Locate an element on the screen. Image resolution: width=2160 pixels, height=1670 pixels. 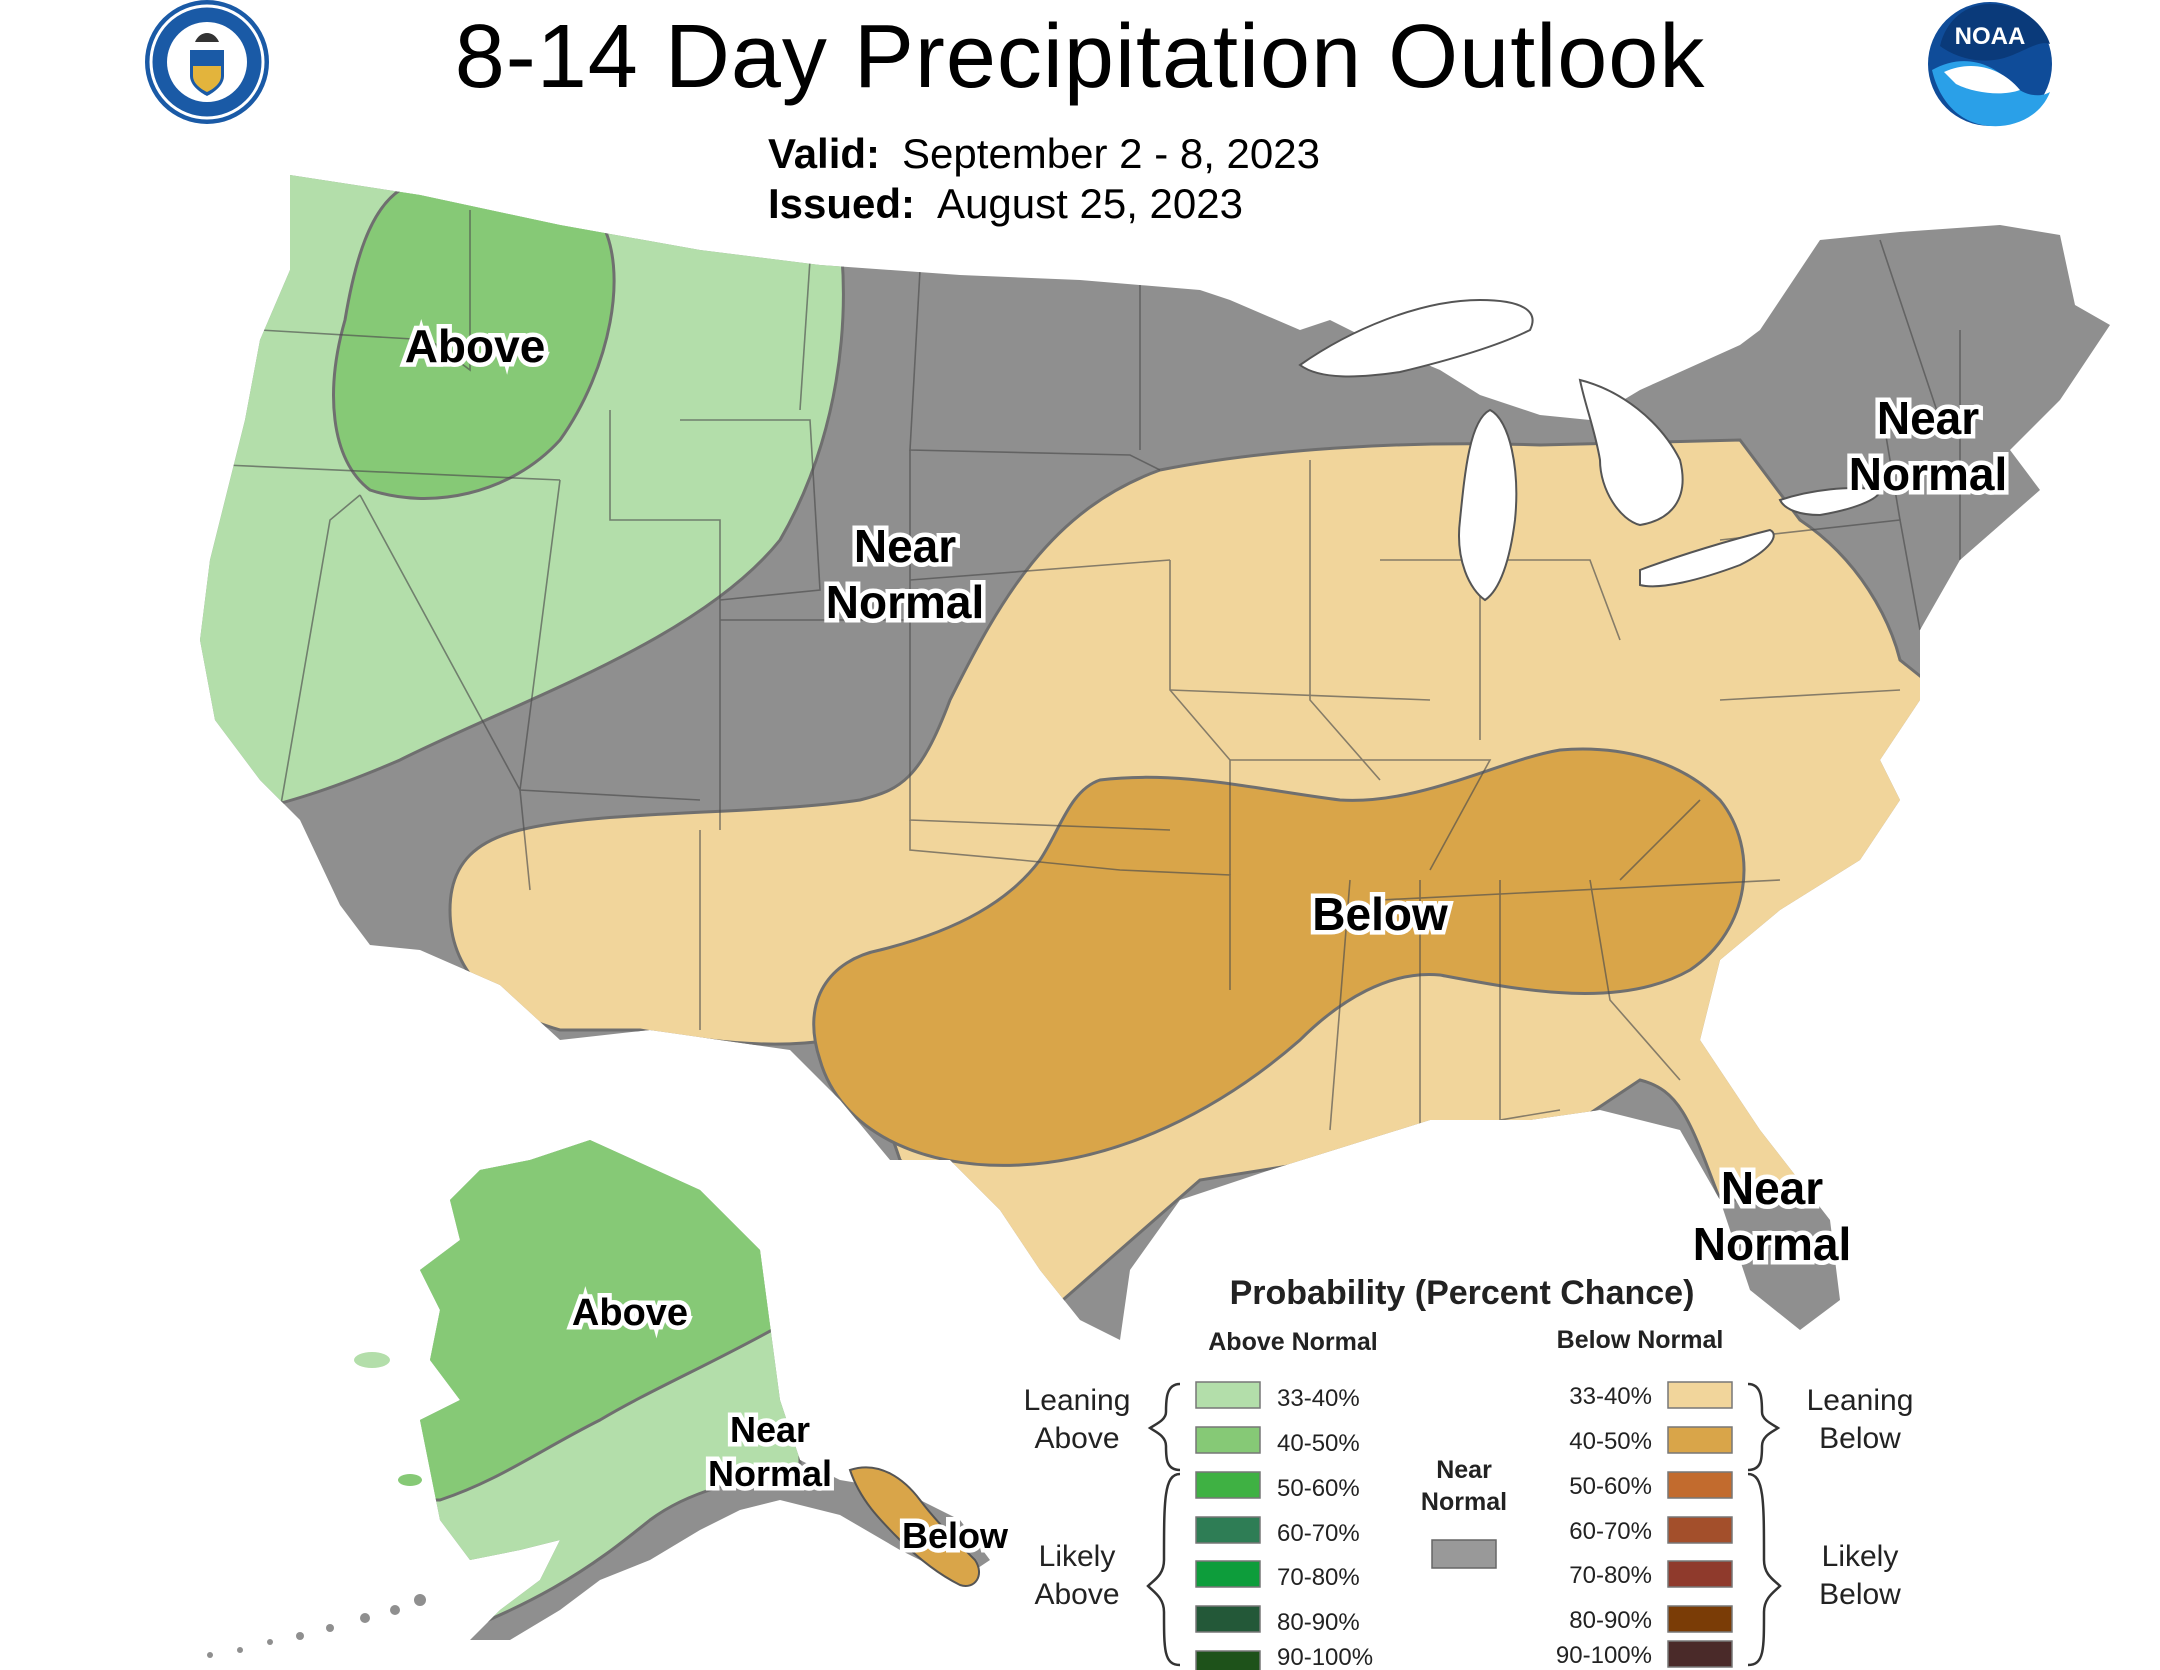
lake-superior is located at coordinates (1416, 338).